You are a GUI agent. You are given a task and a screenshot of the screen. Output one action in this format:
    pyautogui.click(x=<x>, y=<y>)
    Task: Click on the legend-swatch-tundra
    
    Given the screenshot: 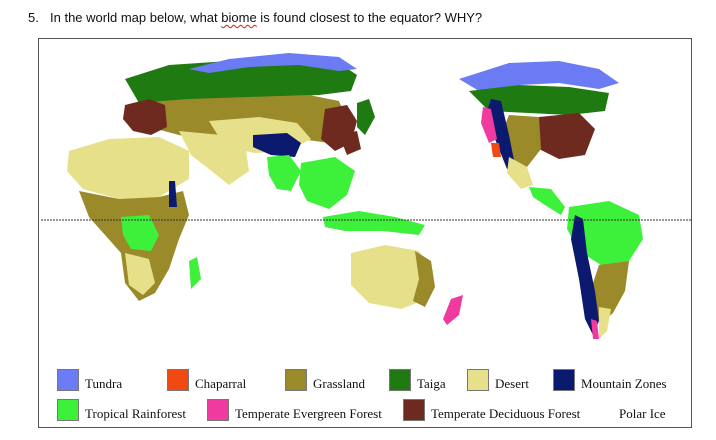 What is the action you would take?
    pyautogui.click(x=68, y=380)
    